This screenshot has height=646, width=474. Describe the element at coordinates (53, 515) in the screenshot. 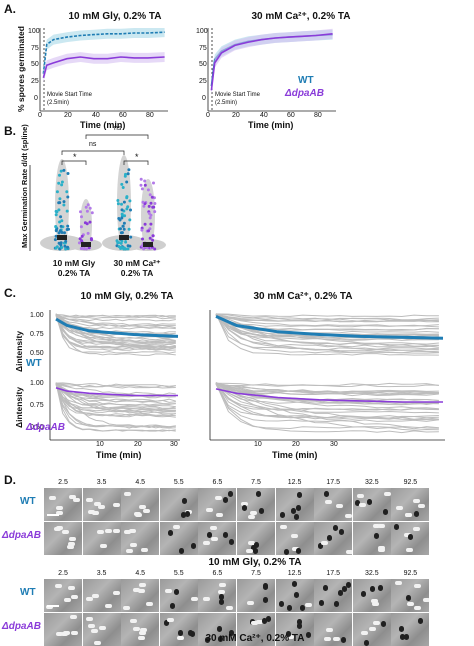

I see `d-scale-bar` at that location.